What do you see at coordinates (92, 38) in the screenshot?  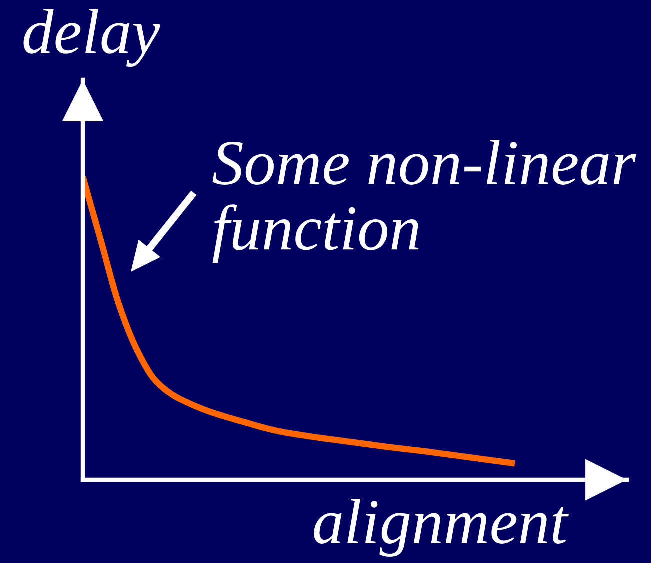 I see `y-axis-title: delay` at bounding box center [92, 38].